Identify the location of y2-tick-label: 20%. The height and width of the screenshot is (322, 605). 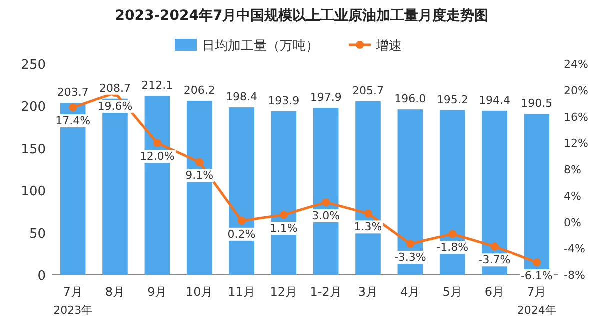
(576, 91).